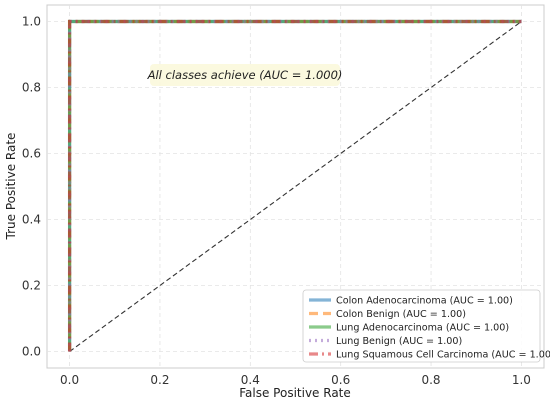  Describe the element at coordinates (11, 187) in the screenshot. I see `y-axis-label: True Positive Rate` at that location.